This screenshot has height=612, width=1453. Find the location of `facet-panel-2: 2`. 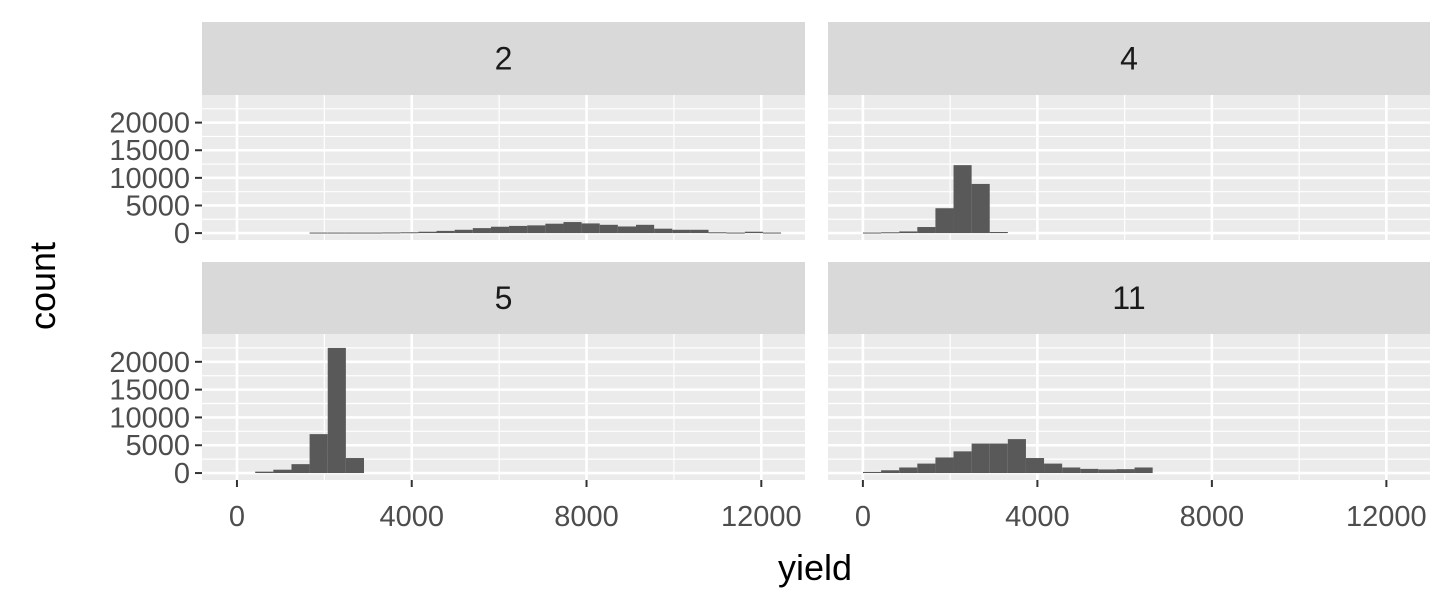

facet-panel-2: 2 is located at coordinates (503, 131).